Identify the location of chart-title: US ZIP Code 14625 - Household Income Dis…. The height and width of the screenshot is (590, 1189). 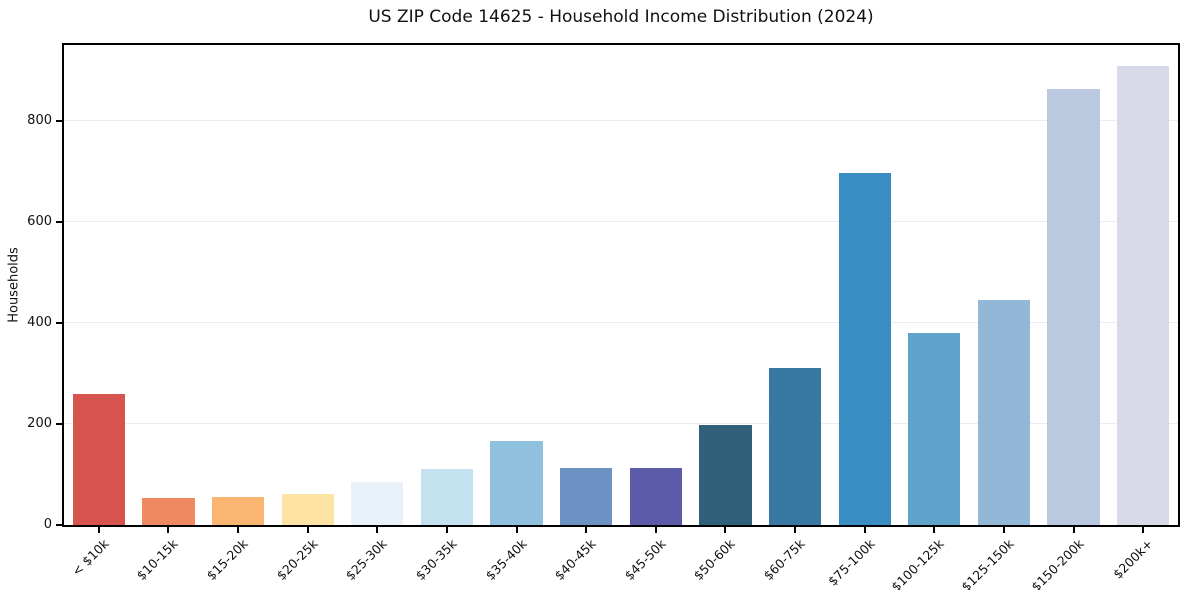
(621, 17).